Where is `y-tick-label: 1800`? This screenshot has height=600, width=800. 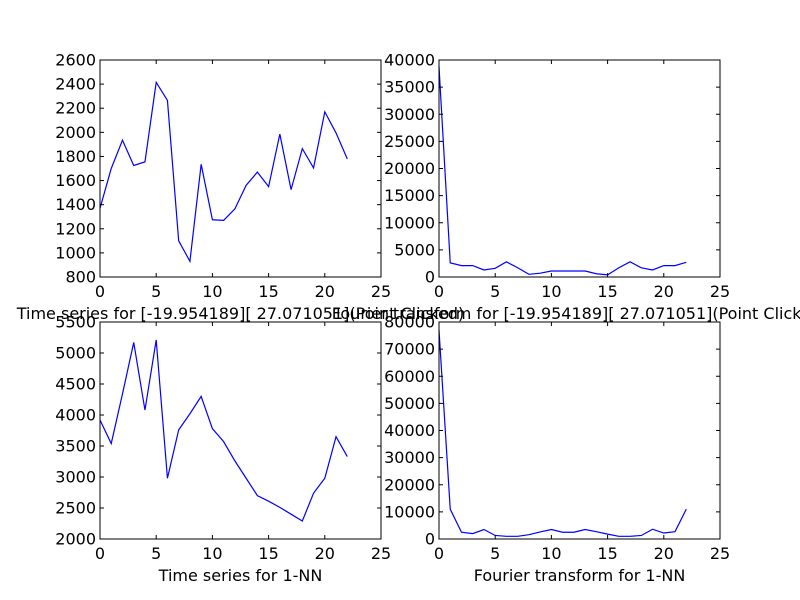
y-tick-label: 1800 is located at coordinates (75, 156).